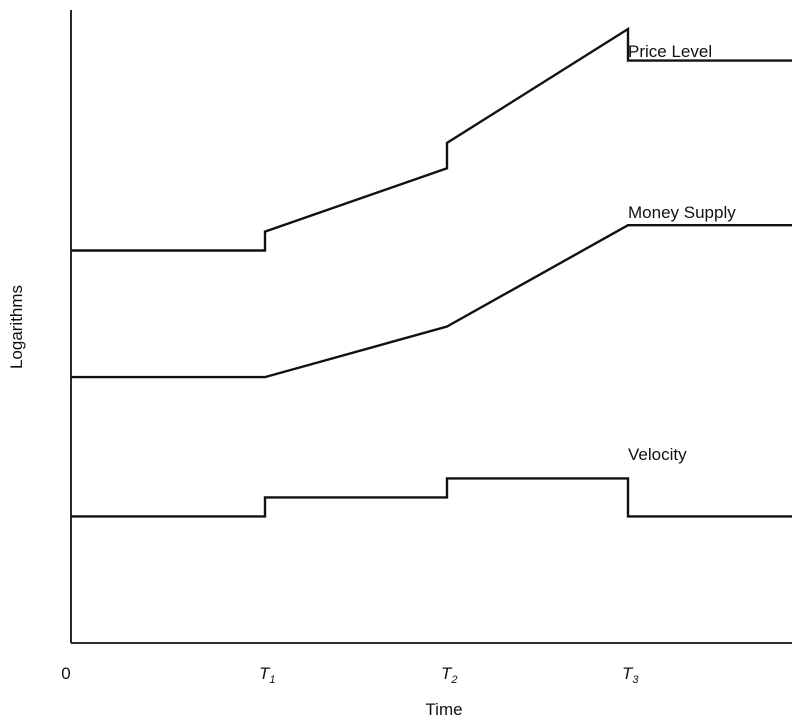  What do you see at coordinates (350, 675) in the screenshot?
I see `x-tick-labels: 0 T1 T2 T3` at bounding box center [350, 675].